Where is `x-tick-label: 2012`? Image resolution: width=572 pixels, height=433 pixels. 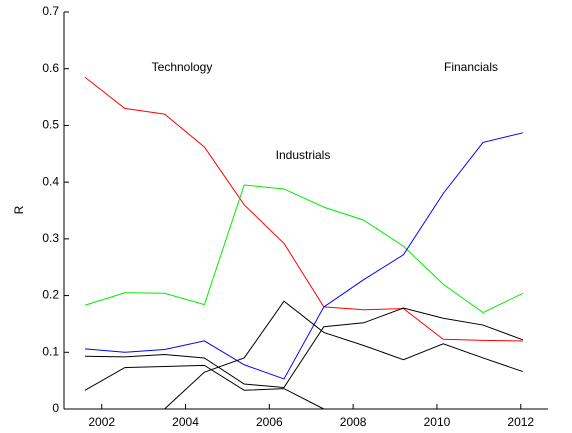
x-tick-label: 2012 is located at coordinates (520, 422).